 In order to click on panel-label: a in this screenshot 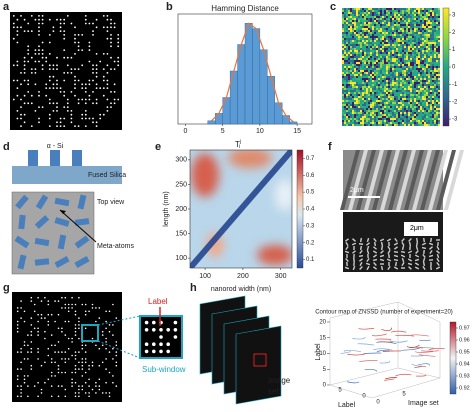, I will do `click(6, 7)`.